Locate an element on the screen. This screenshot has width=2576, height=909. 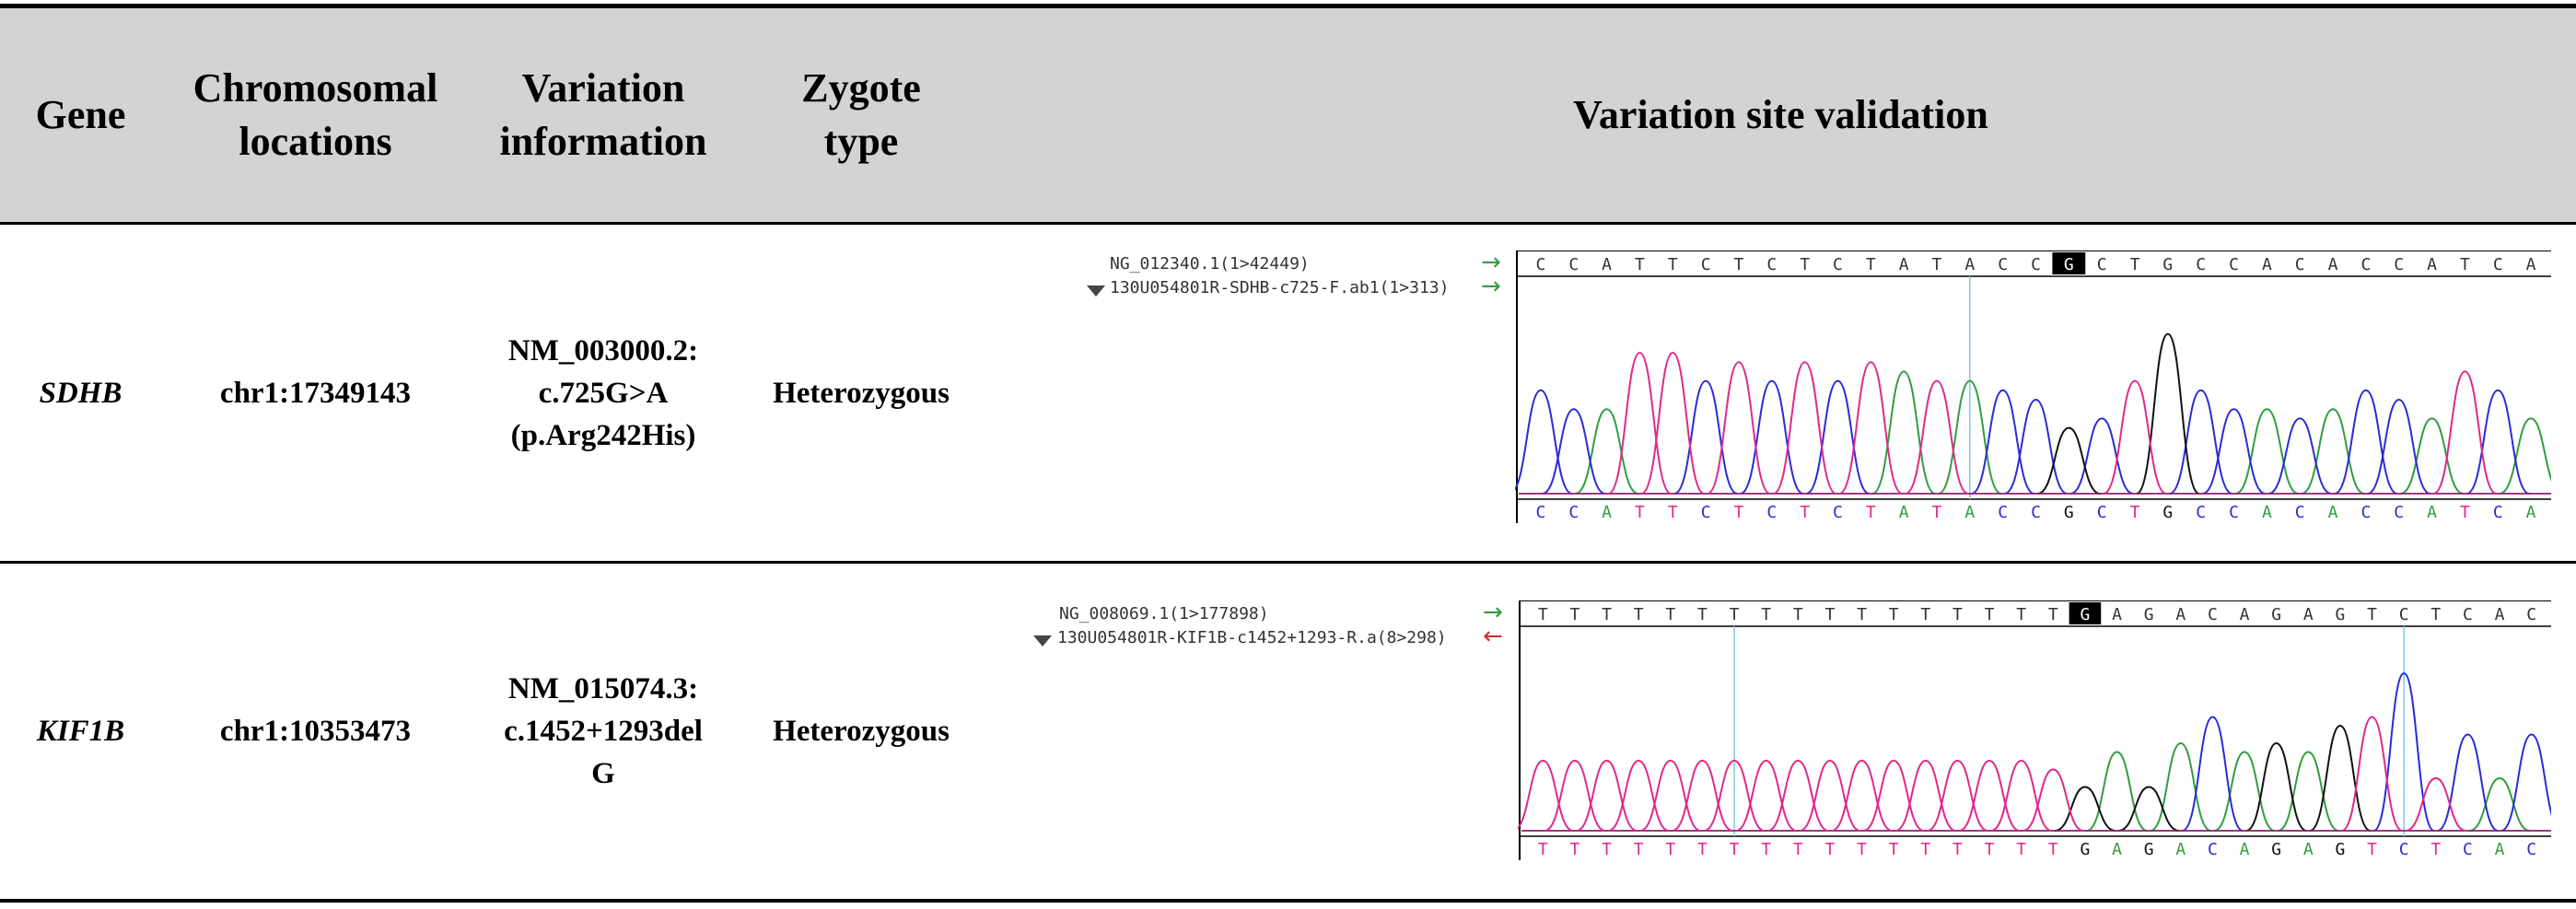
row1-variation: NM_003000.2: c.725G>A (p.Arg242His) is located at coordinates (603, 392).